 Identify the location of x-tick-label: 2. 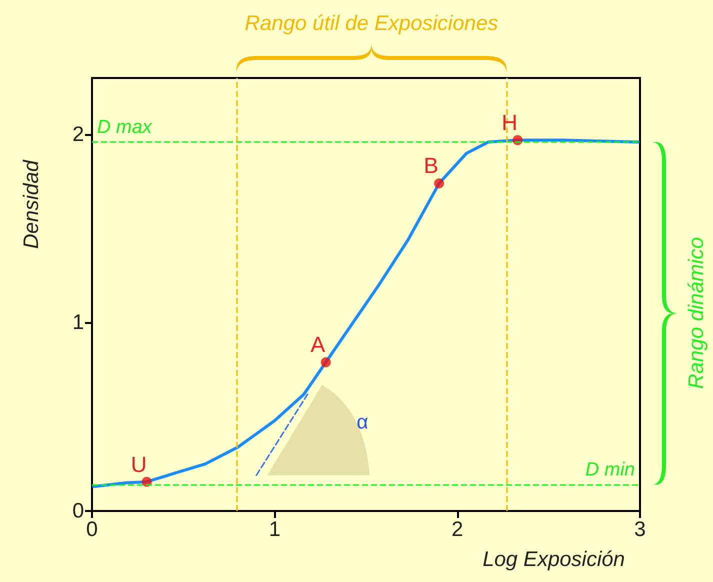
(457, 529).